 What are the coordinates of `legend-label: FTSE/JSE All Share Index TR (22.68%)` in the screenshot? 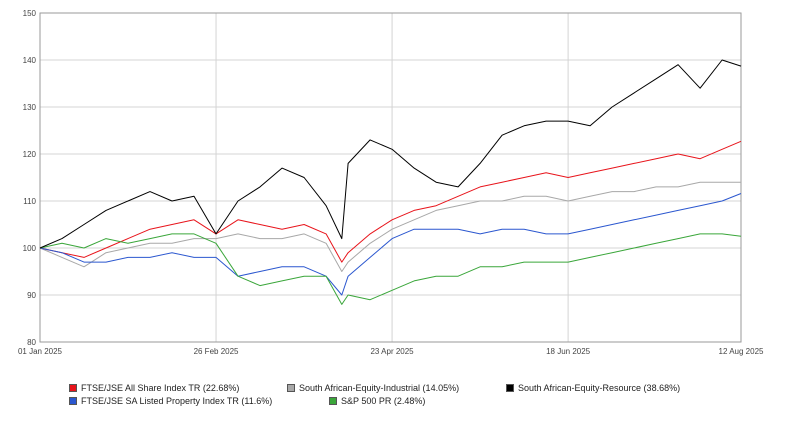 It's located at (160, 387).